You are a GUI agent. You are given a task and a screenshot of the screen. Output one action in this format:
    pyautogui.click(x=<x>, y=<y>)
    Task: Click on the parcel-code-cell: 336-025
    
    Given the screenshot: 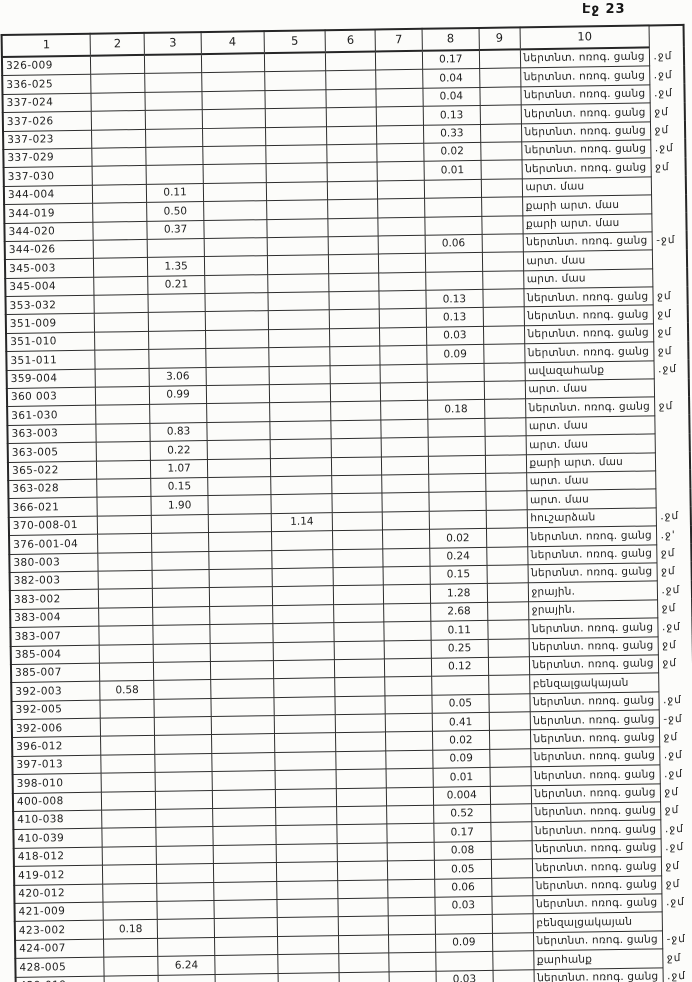 What is the action you would take?
    pyautogui.click(x=47, y=84)
    